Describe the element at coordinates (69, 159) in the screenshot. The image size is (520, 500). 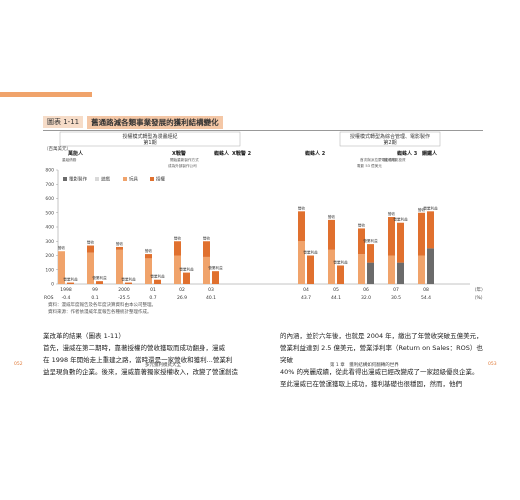
I see `event-note: 重組債務` at that location.